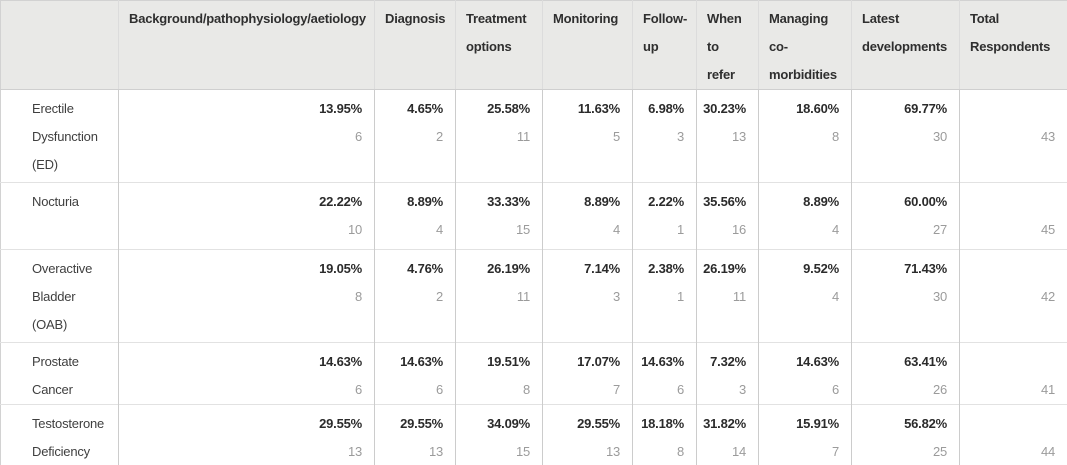 The width and height of the screenshot is (1067, 465). I want to click on percent-value: 34.09%, so click(508, 423).